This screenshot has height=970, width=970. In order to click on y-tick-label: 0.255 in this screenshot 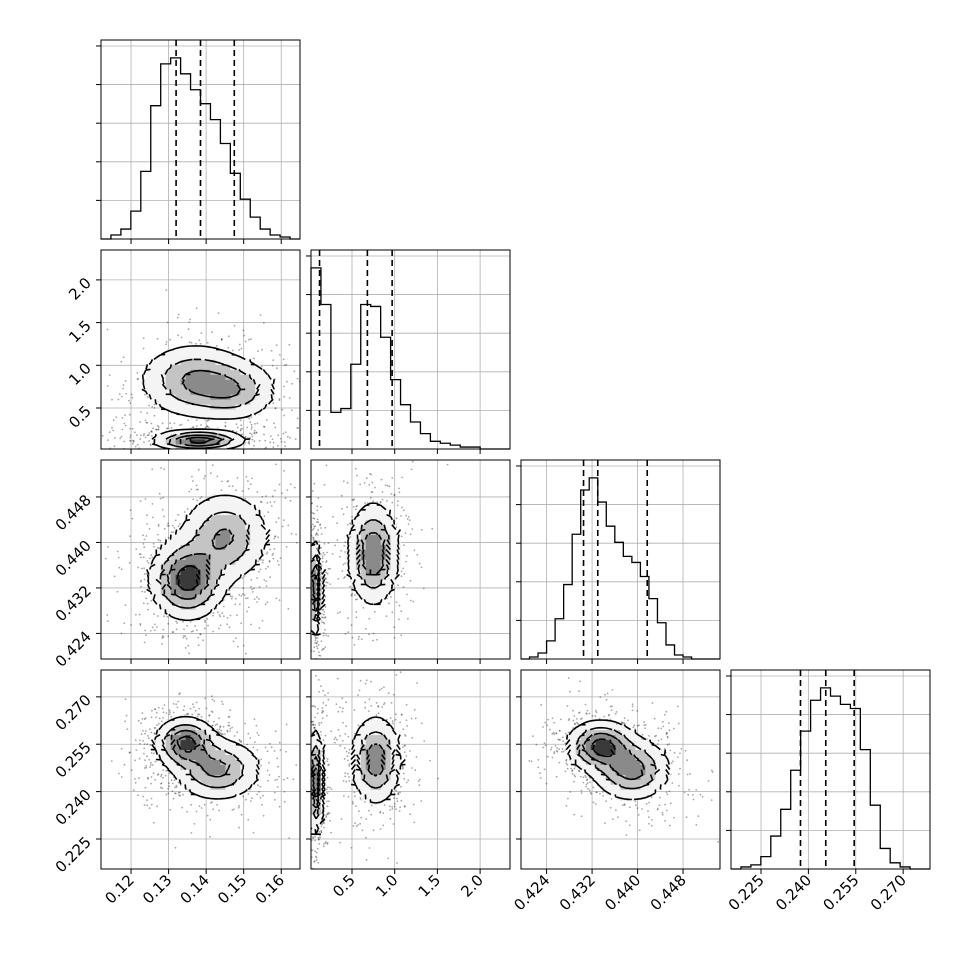, I will do `click(73, 759)`.